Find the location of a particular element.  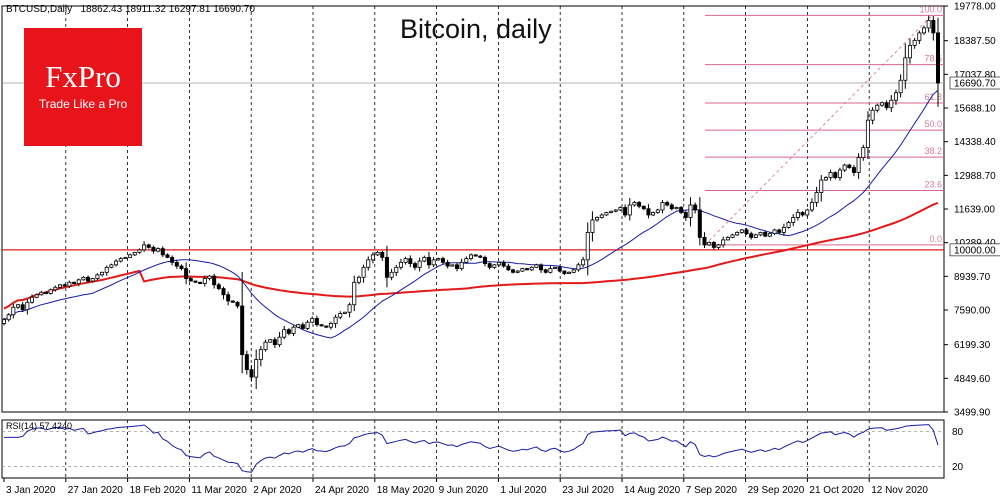

x-tick-label: 2 Apr 2020 is located at coordinates (277, 490).